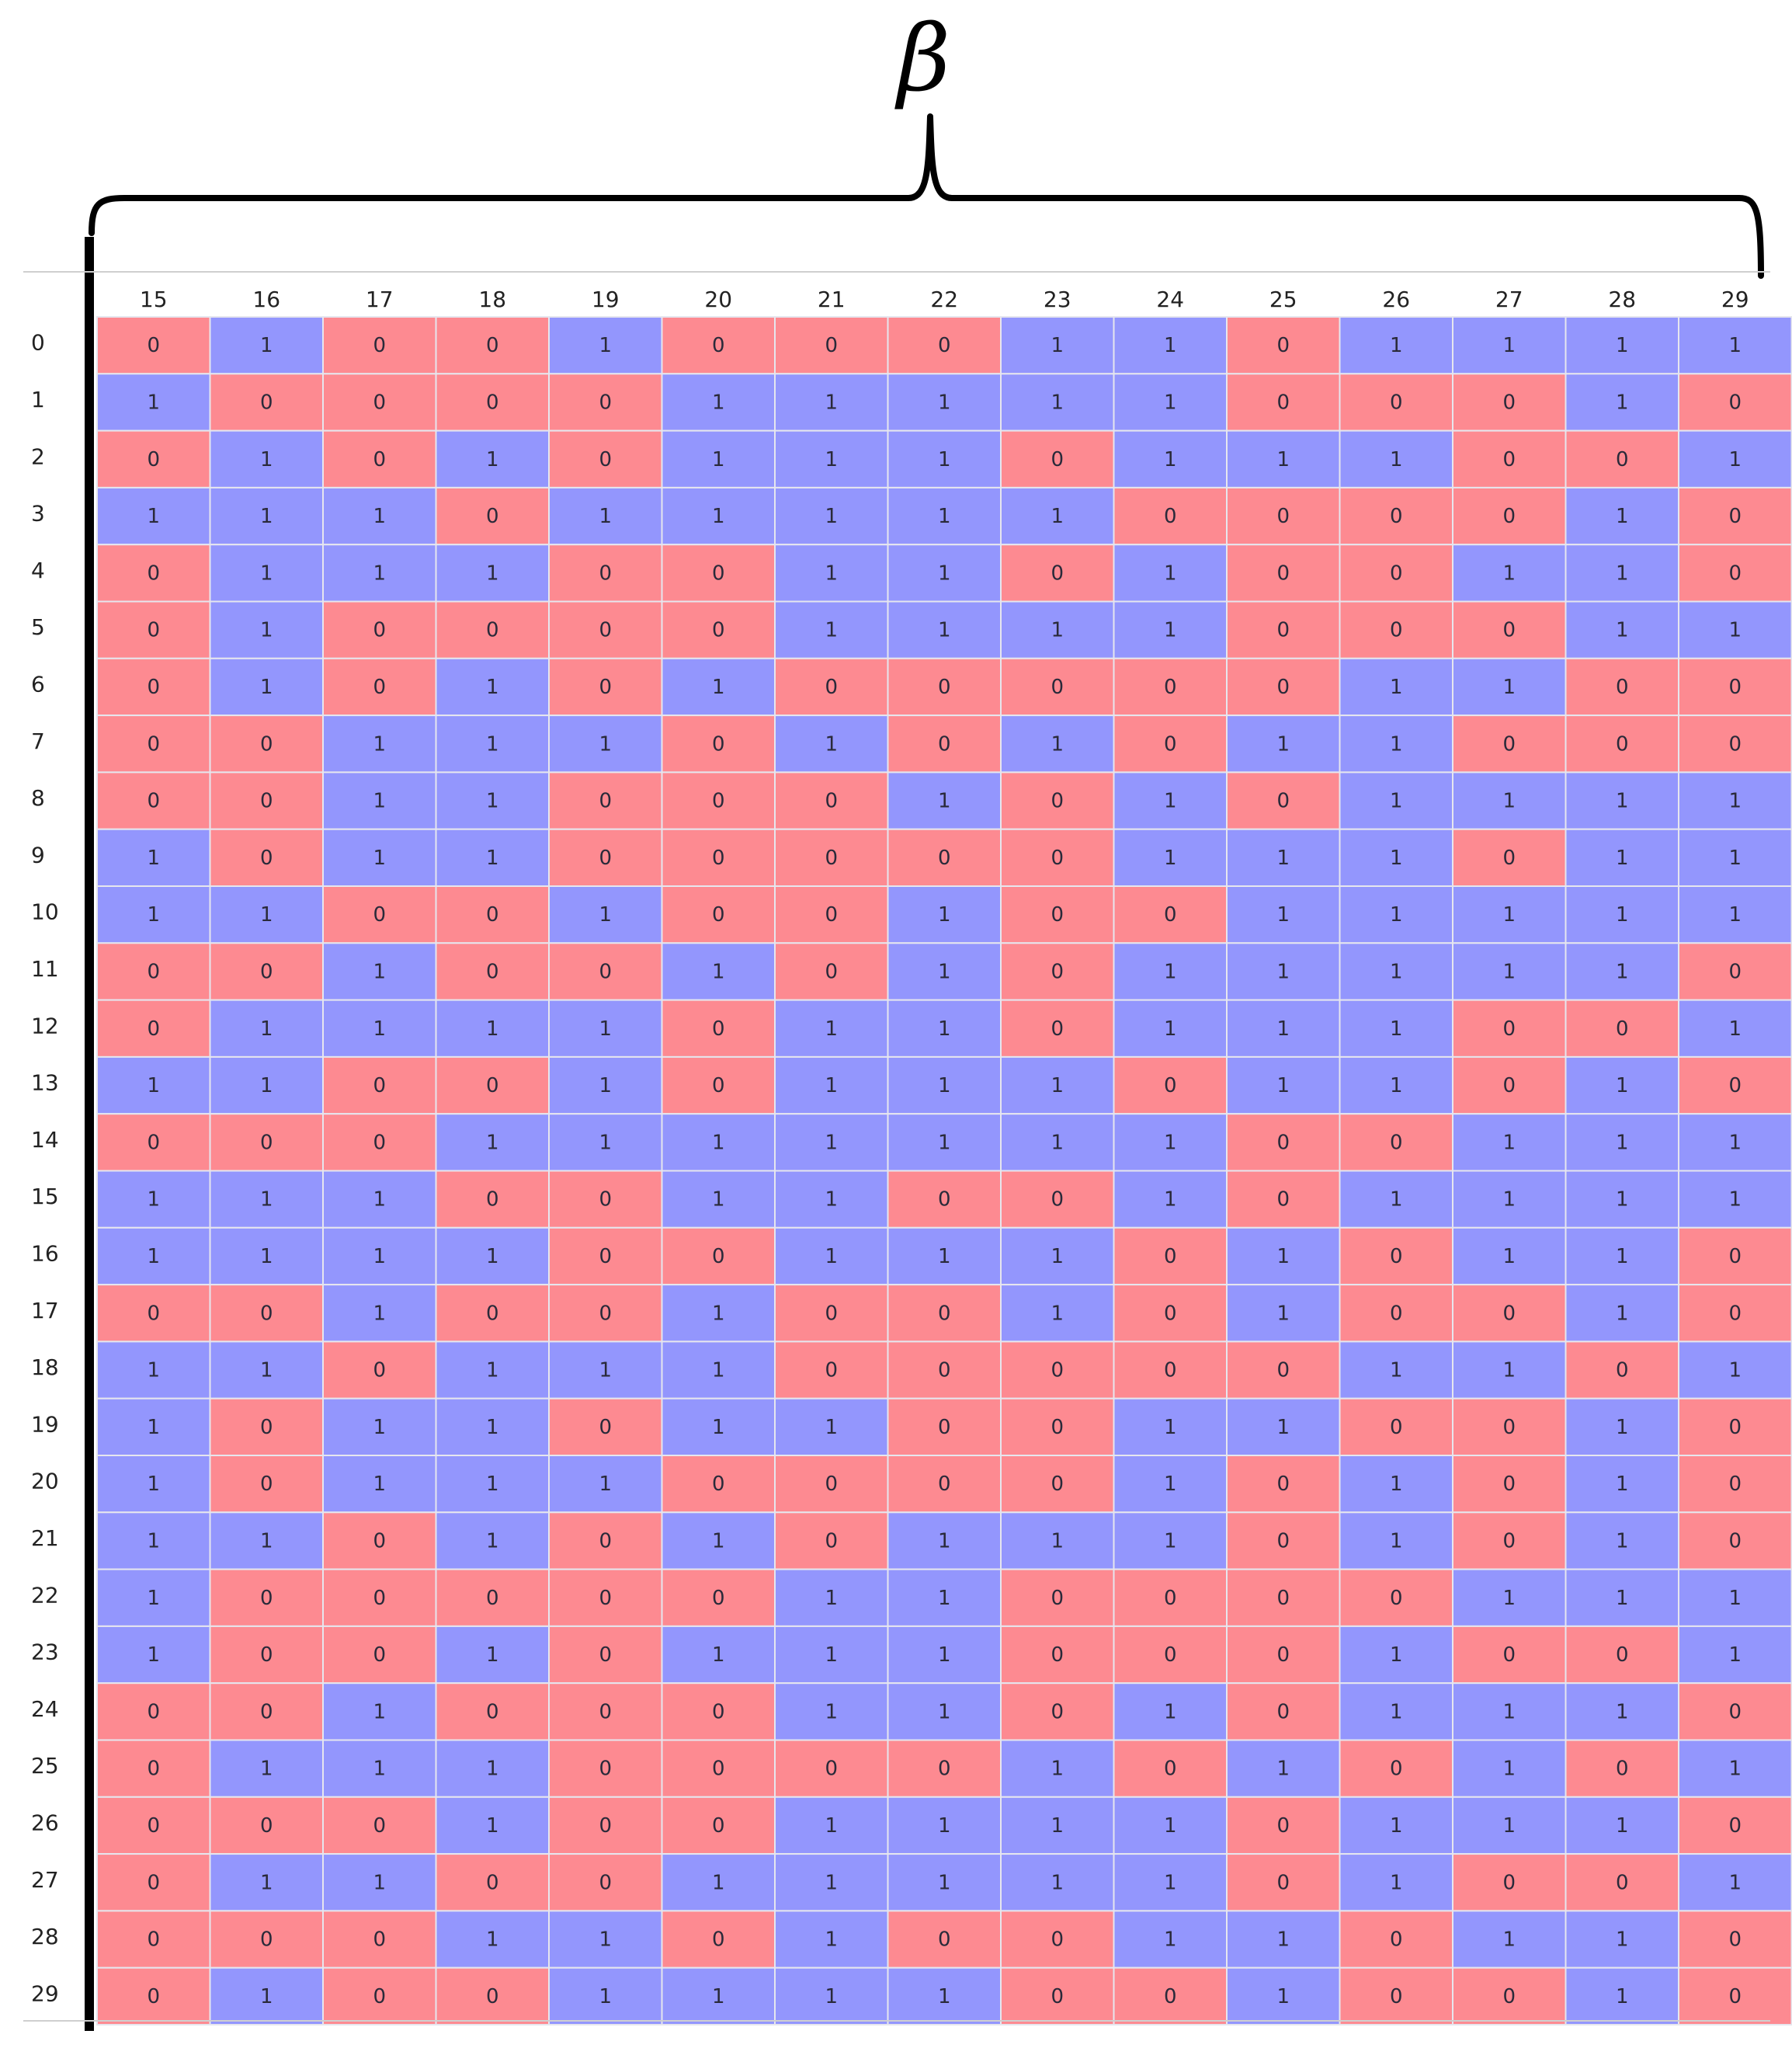 The image size is (1792, 2055). What do you see at coordinates (45, 1424) in the screenshot?
I see `row-label: 19` at bounding box center [45, 1424].